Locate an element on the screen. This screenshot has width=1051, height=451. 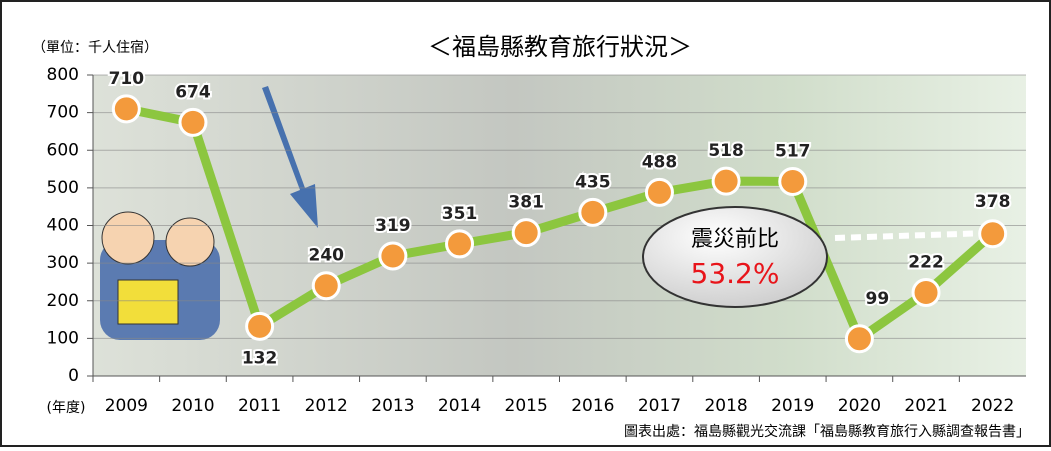
y-tick-label: 200 is located at coordinates (63, 301).